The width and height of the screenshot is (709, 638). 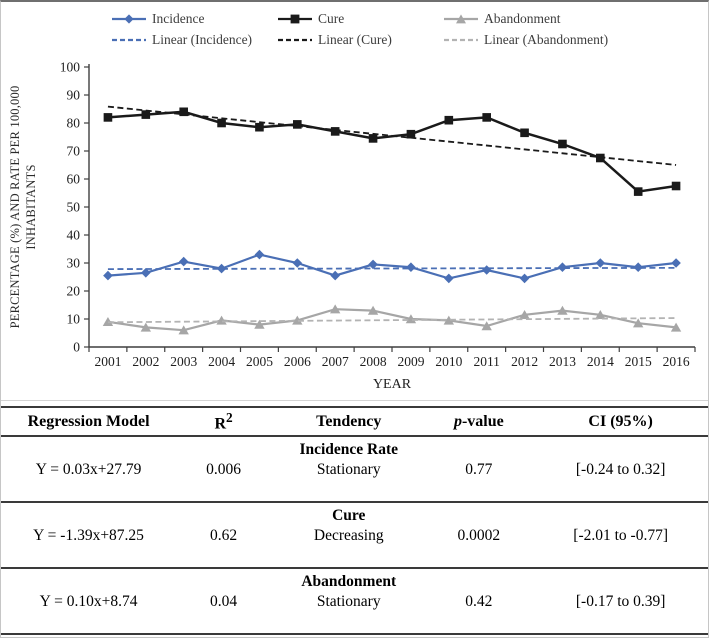 What do you see at coordinates (74, 319) in the screenshot?
I see `y-tick-label: 10` at bounding box center [74, 319].